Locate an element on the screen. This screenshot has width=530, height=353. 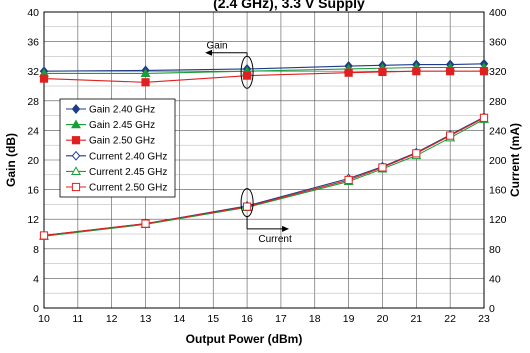
x-tick-label: 15 is located at coordinates (213, 319).